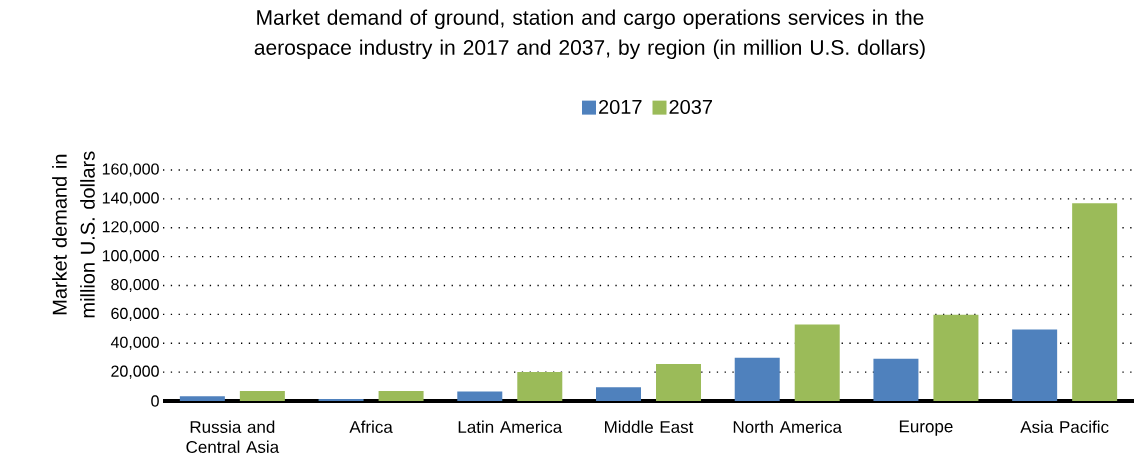  I want to click on x-tick-label: North America, so click(787, 427).